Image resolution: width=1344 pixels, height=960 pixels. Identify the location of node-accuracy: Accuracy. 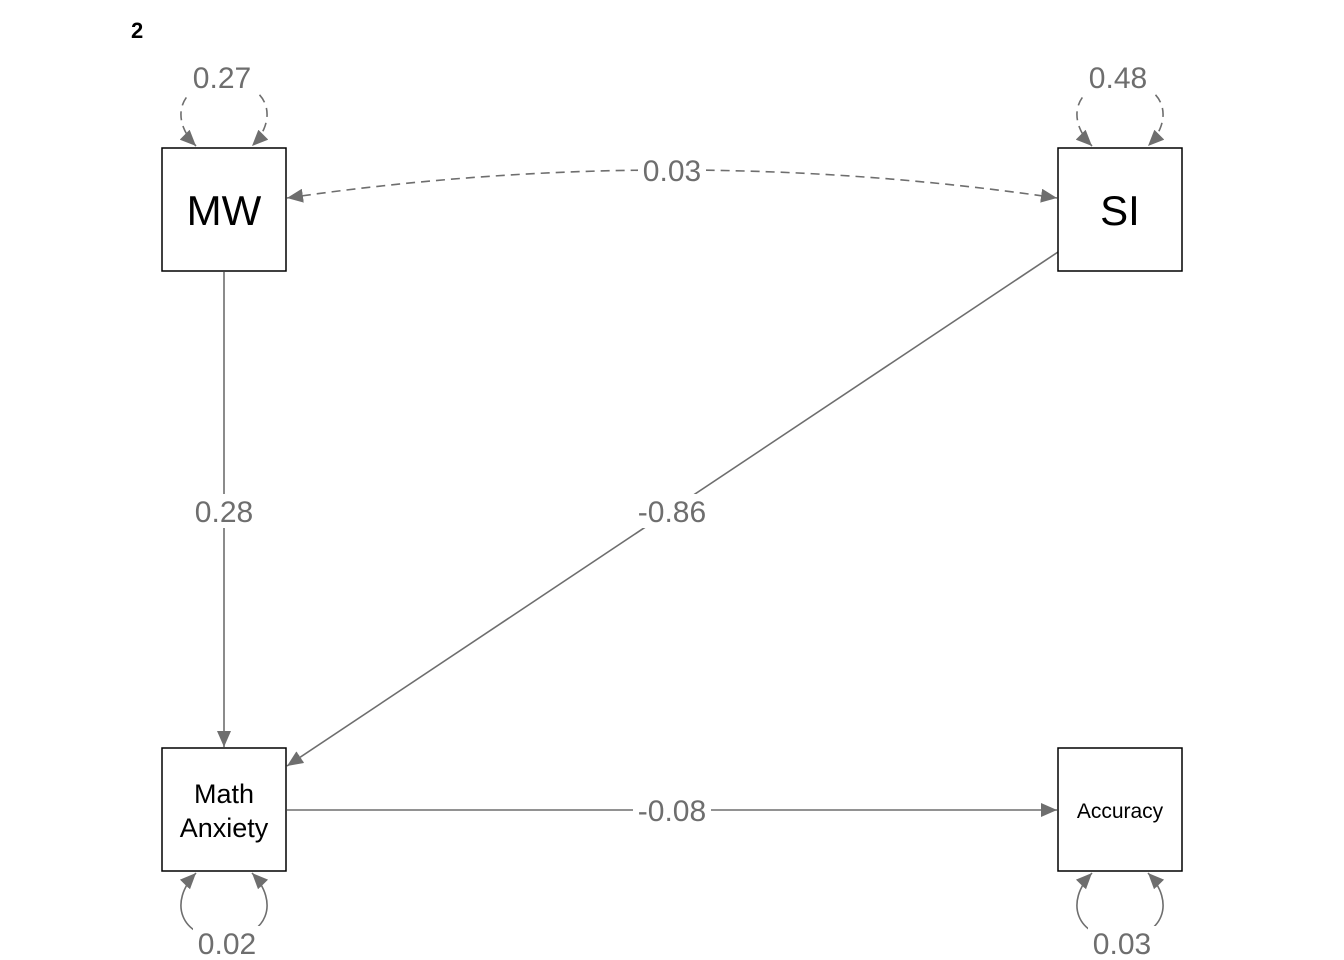
(1120, 809).